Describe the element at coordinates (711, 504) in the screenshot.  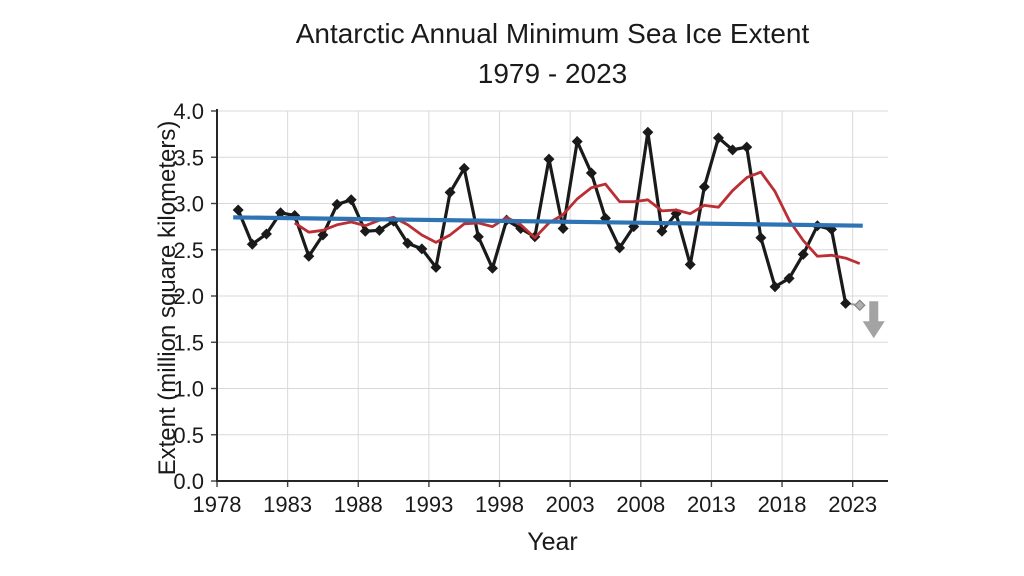
I see `x-tick-label: 2013` at that location.